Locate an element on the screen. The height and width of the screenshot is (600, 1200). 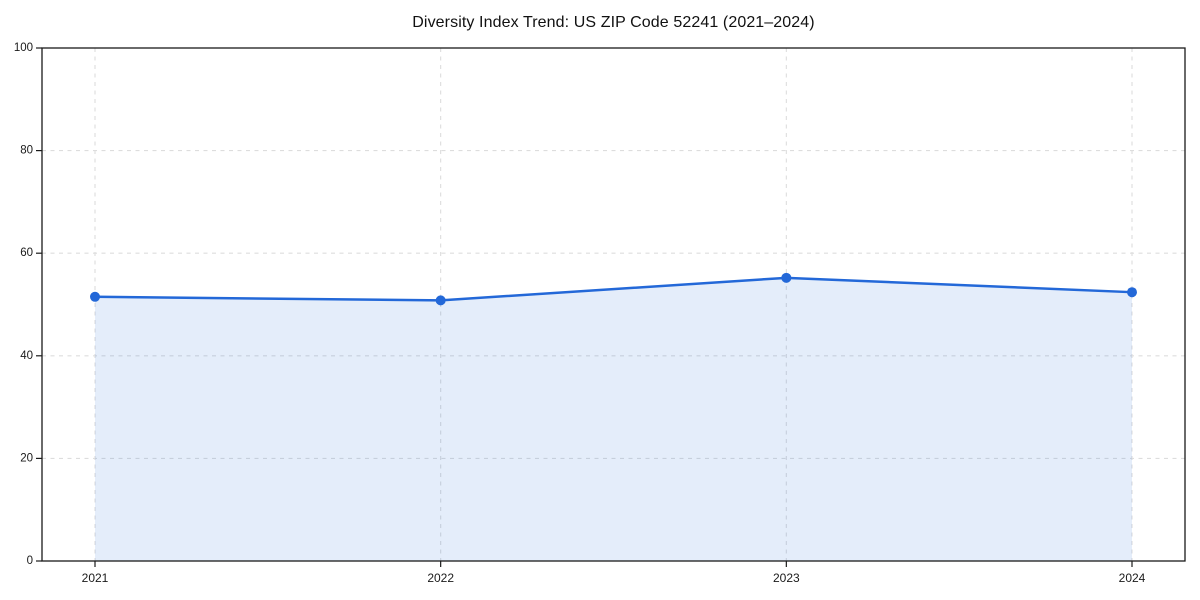
y-tick-label: 80 is located at coordinates (26, 151).